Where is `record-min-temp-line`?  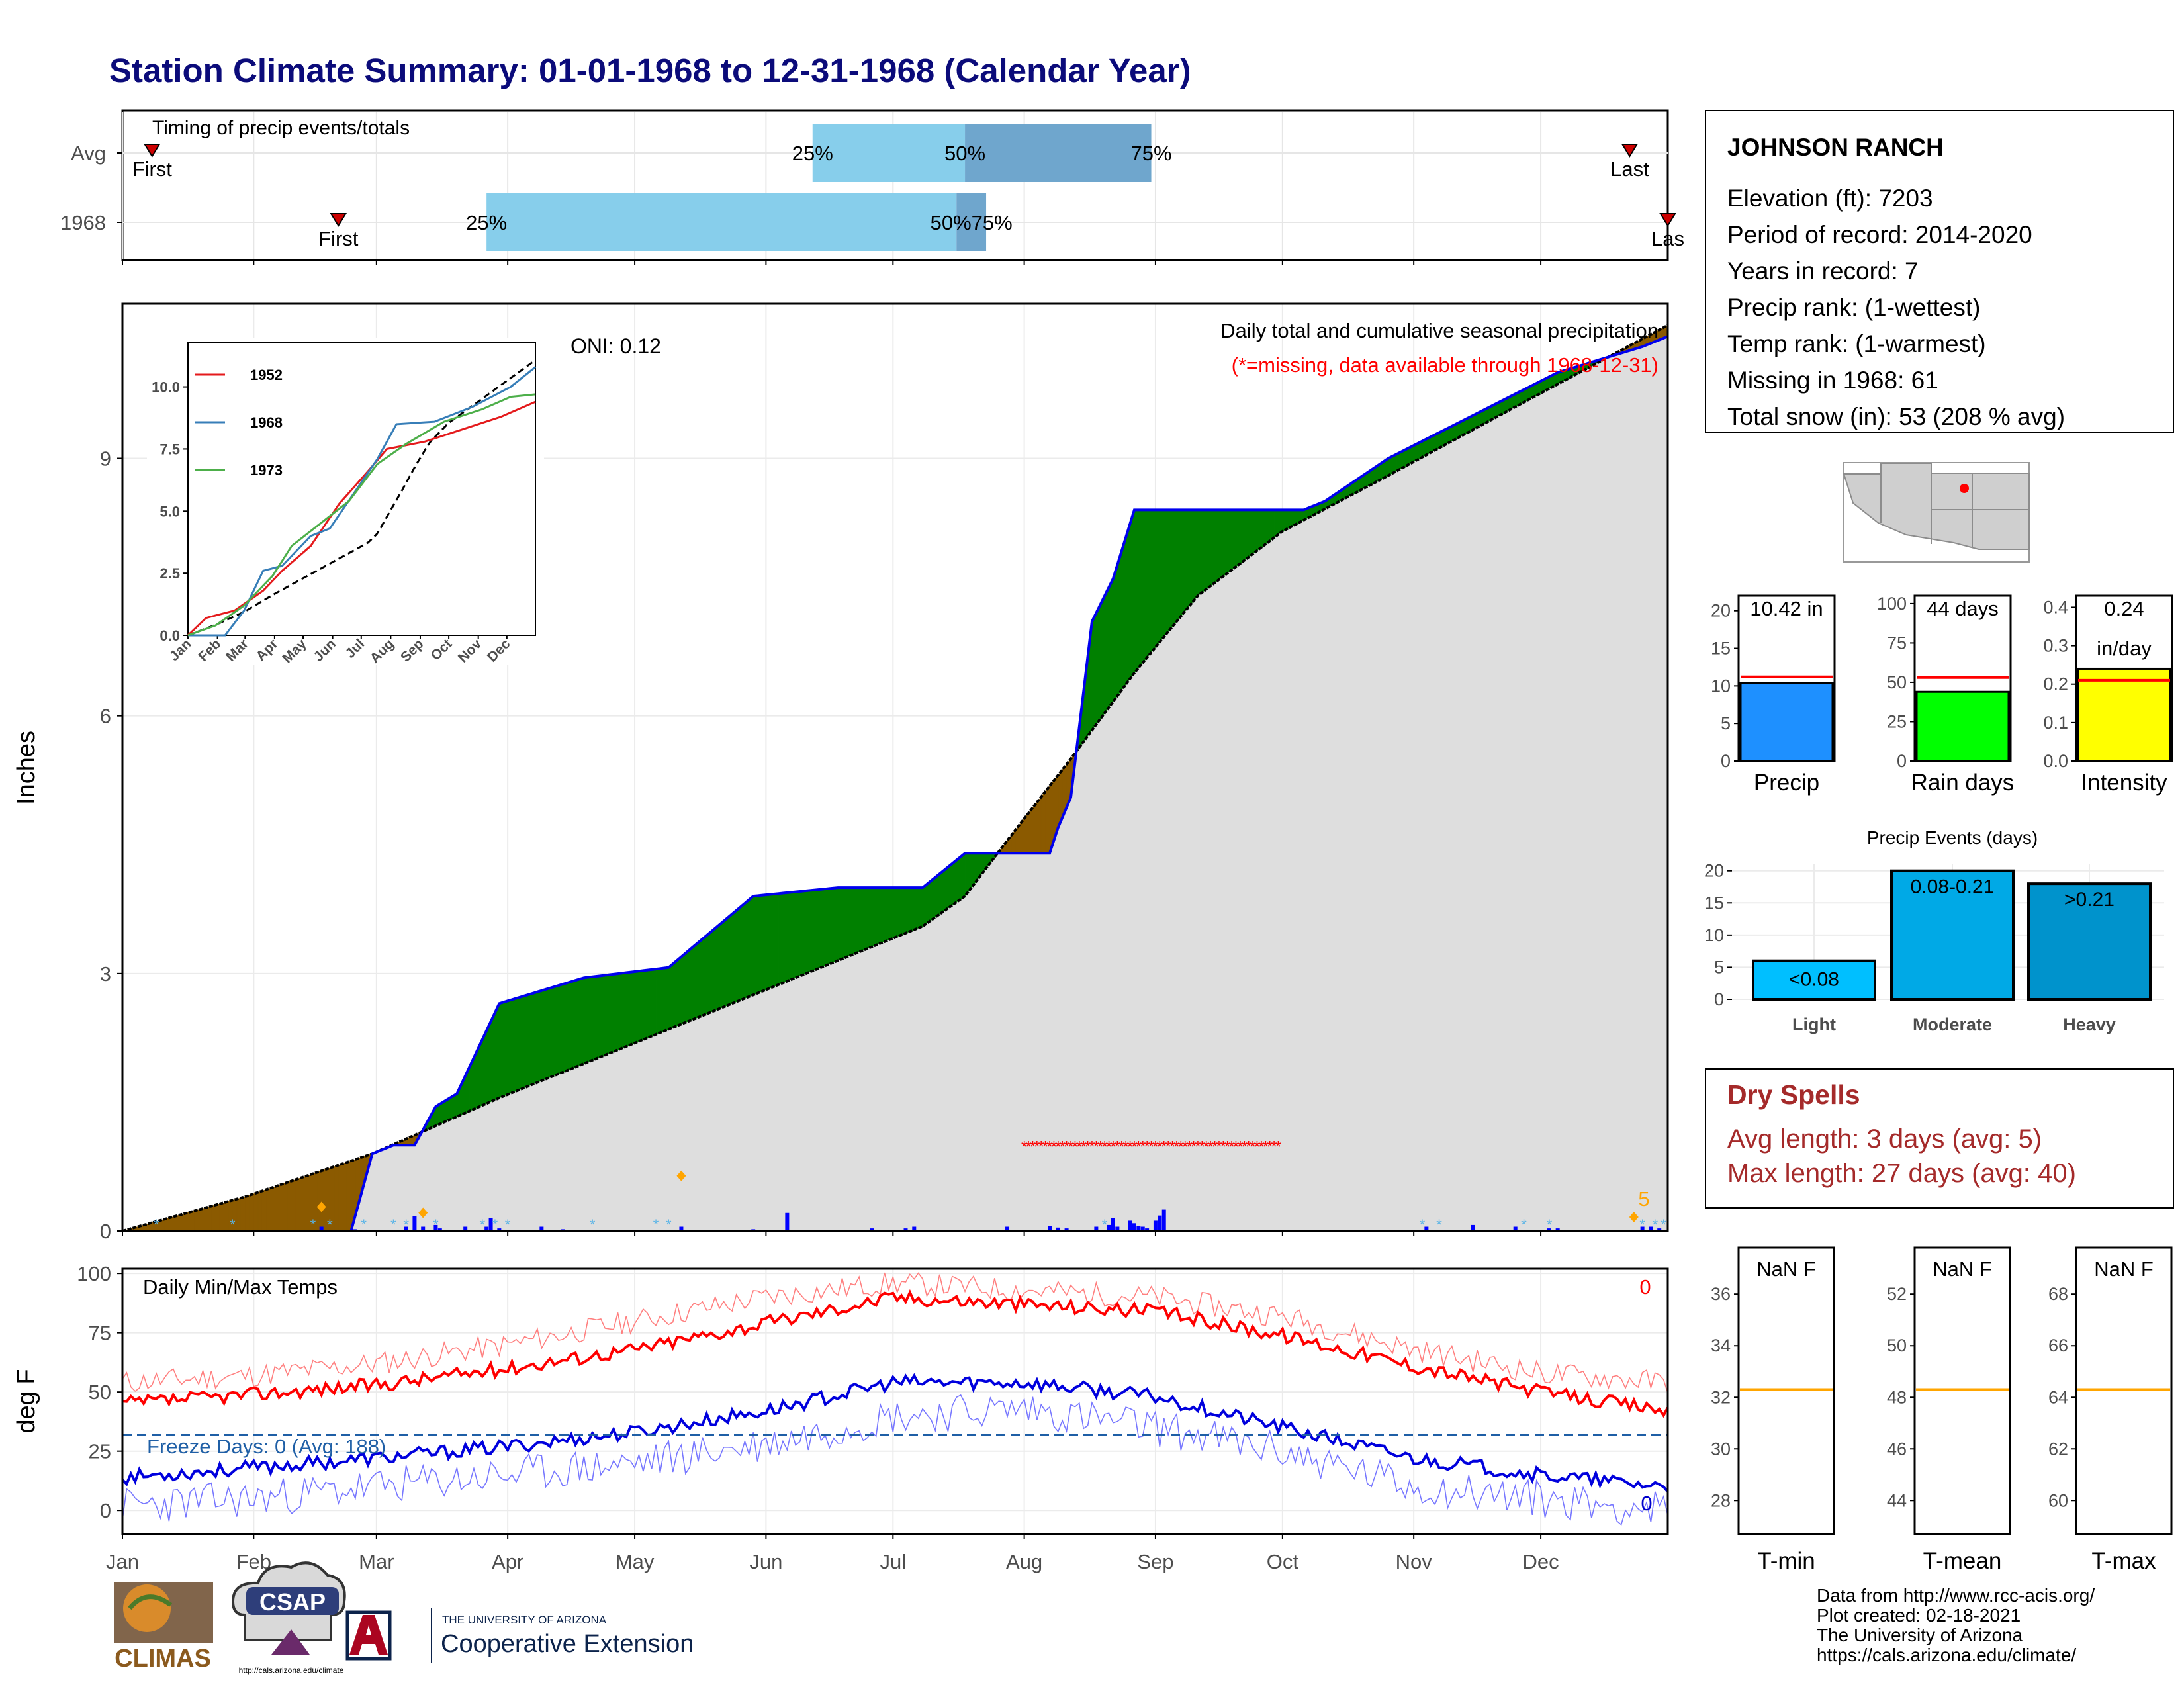
record-min-temp-line is located at coordinates (895, 1460).